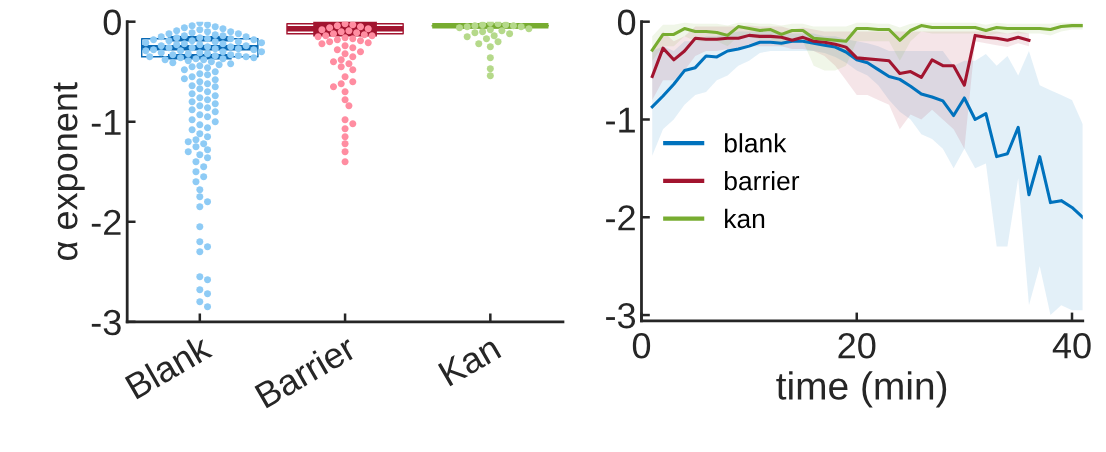 This screenshot has width=1106, height=452. What do you see at coordinates (762, 180) in the screenshot?
I see `legend-label: barrier` at bounding box center [762, 180].